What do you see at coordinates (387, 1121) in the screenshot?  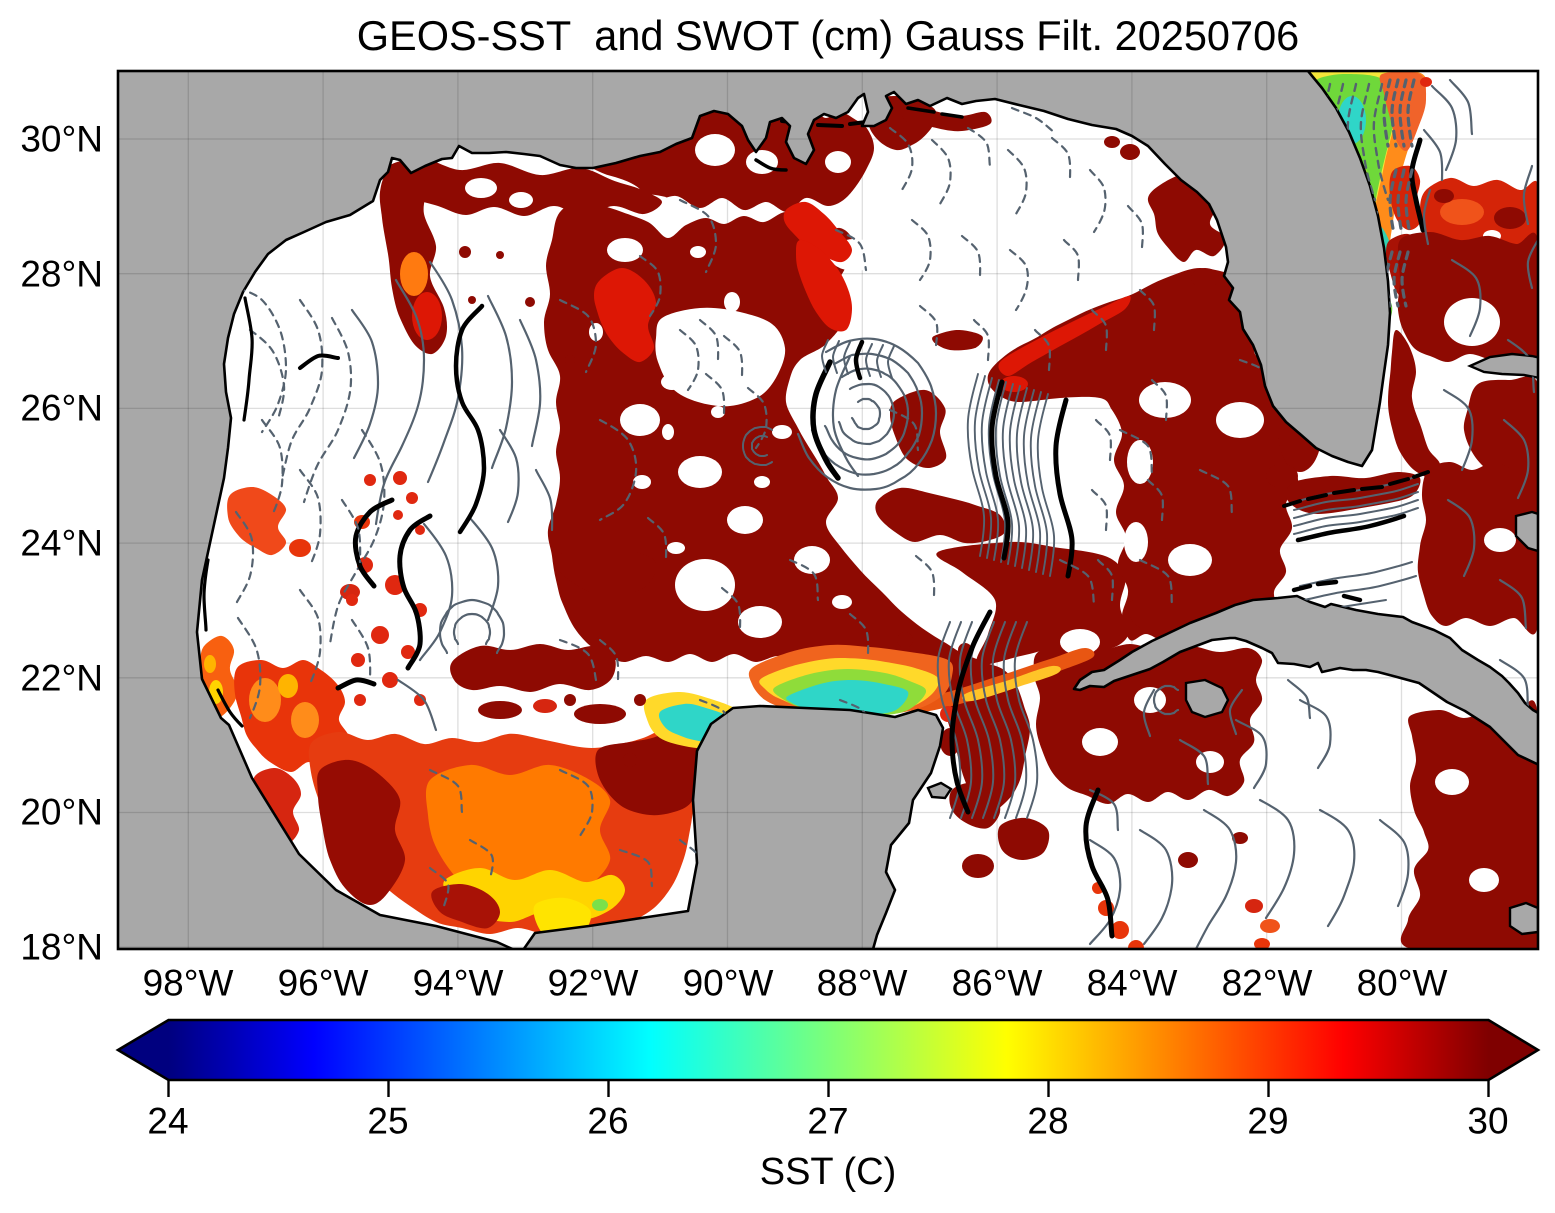 I see `svg-text: 25` at bounding box center [387, 1121].